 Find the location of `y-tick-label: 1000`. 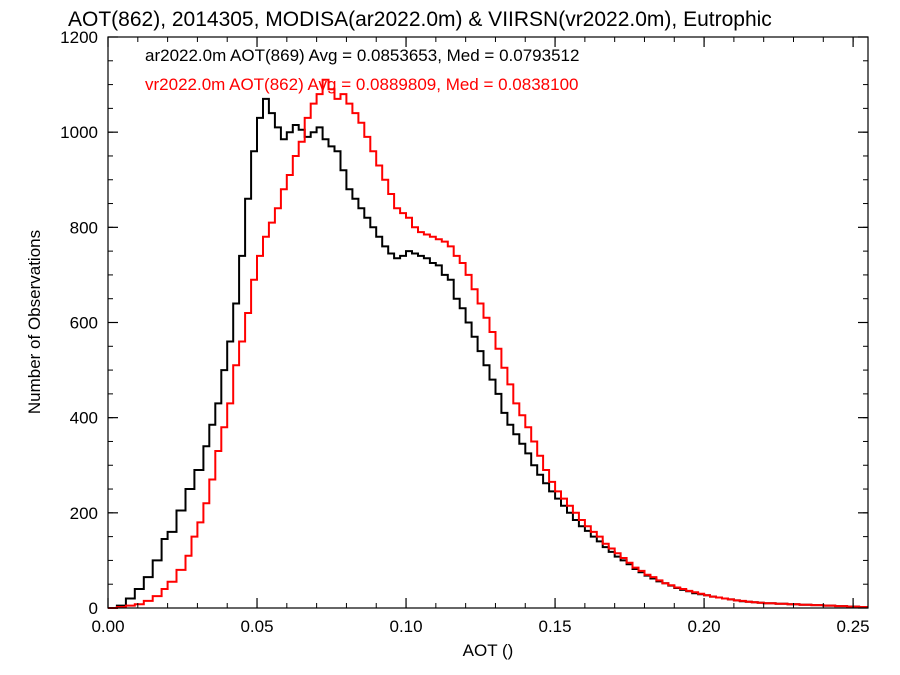

y-tick-label: 1000 is located at coordinates (79, 132).